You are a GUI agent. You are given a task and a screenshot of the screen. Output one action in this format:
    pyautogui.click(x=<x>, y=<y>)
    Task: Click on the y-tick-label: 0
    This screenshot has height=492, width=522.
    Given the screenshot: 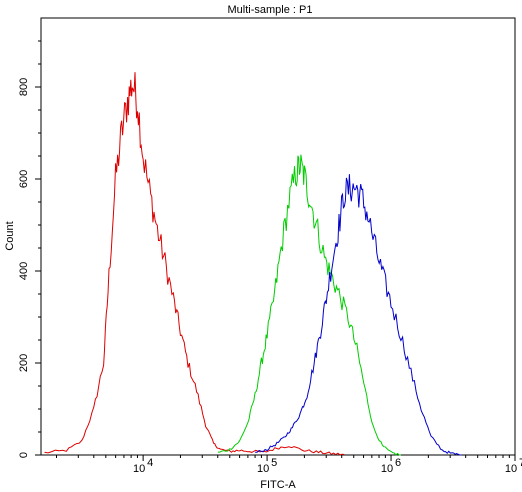 What is the action you would take?
    pyautogui.click(x=24, y=455)
    